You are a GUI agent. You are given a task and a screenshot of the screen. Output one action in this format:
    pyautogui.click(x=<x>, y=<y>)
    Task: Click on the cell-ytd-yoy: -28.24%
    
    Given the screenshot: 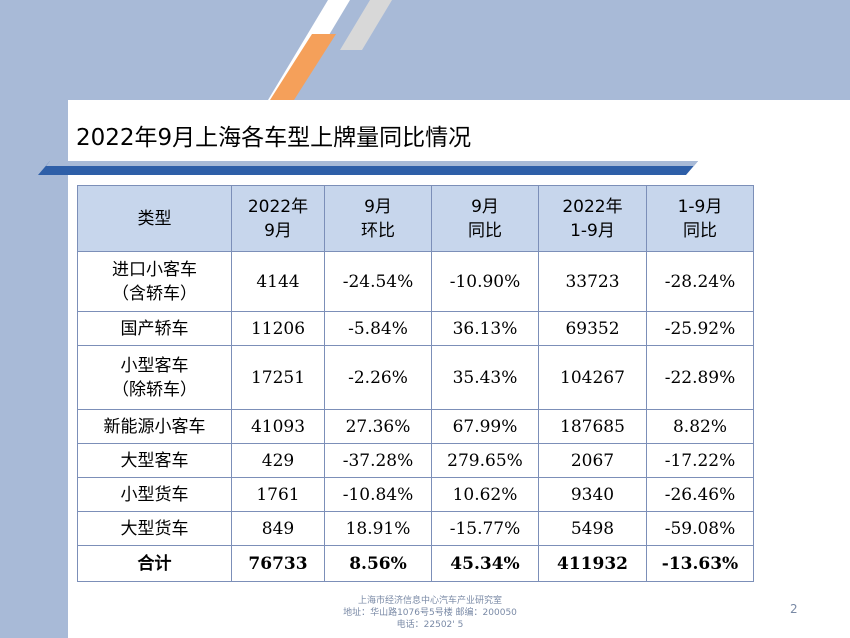 What is the action you would take?
    pyautogui.click(x=700, y=281)
    